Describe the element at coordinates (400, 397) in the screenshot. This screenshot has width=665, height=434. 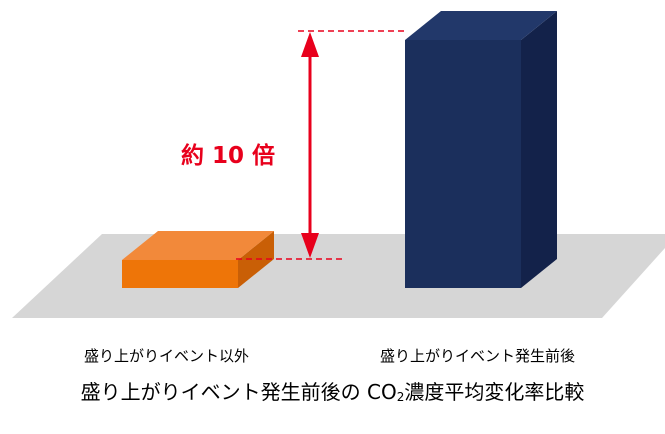
I see `title-subscript: 2` at that location.